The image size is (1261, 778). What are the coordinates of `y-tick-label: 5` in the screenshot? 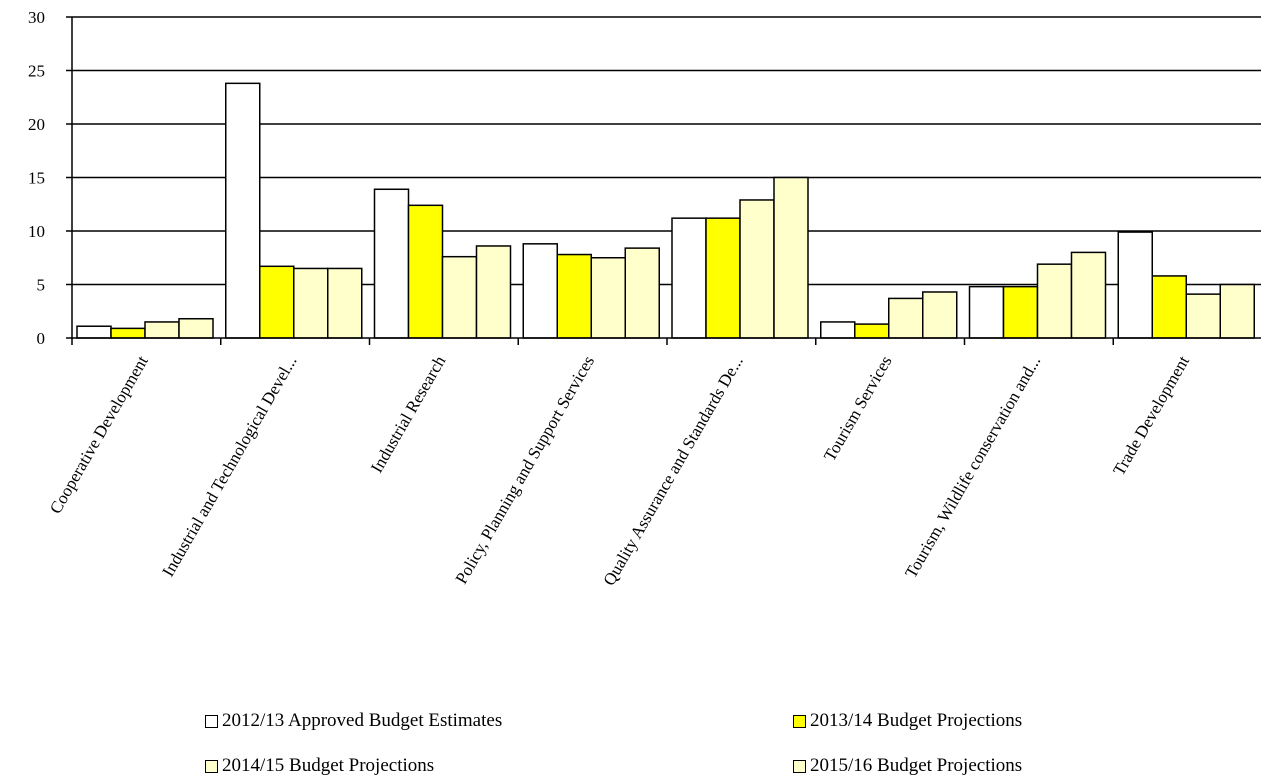 It's located at (41, 285).